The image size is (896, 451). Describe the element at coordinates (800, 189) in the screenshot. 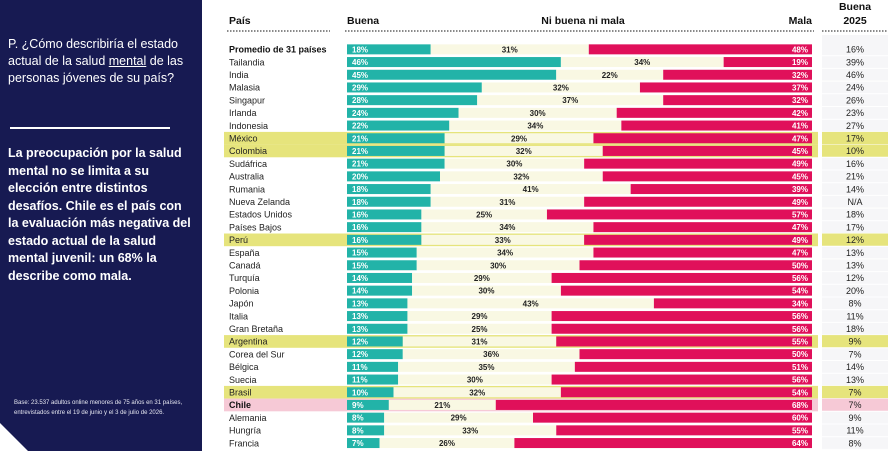

I see `data-label-bad: 39%` at that location.